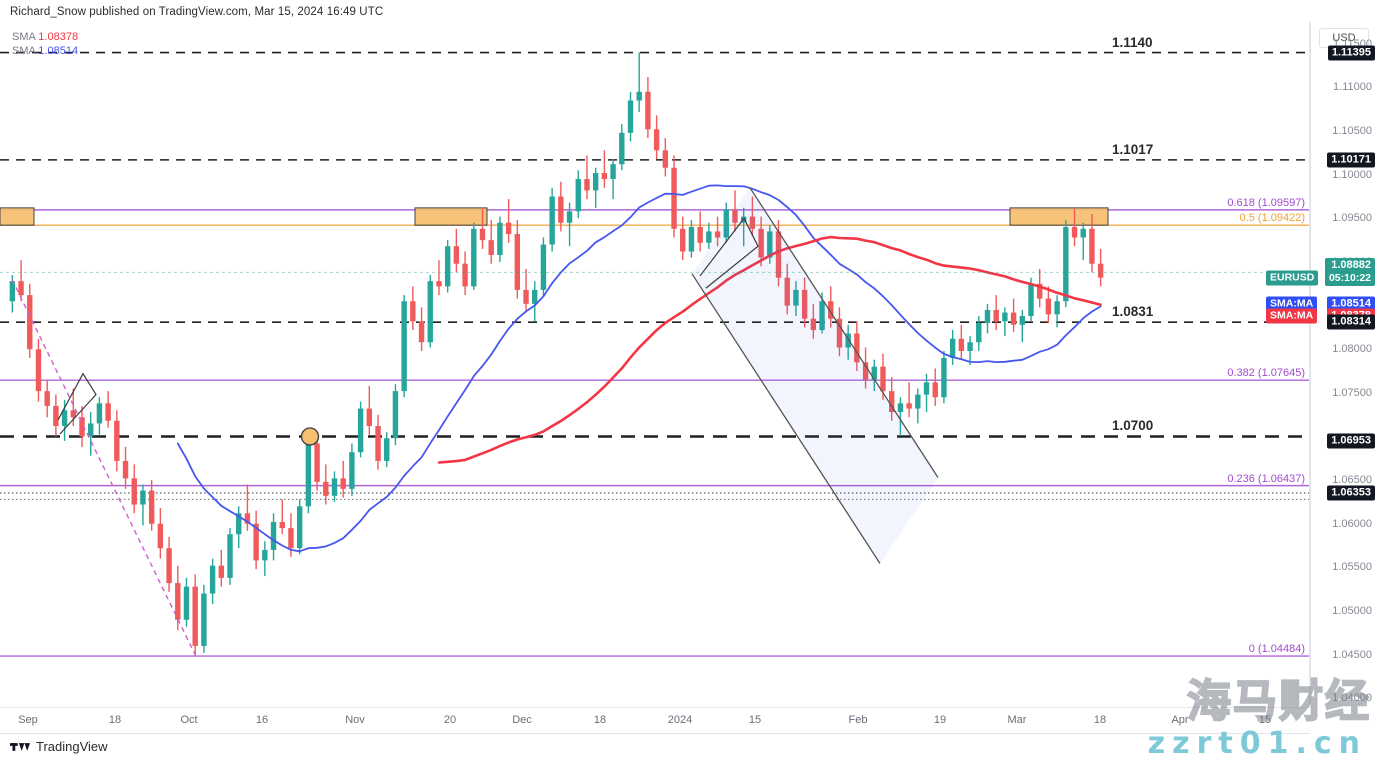  I want to click on tradingview-logo-text: TradingView, so click(72, 746).